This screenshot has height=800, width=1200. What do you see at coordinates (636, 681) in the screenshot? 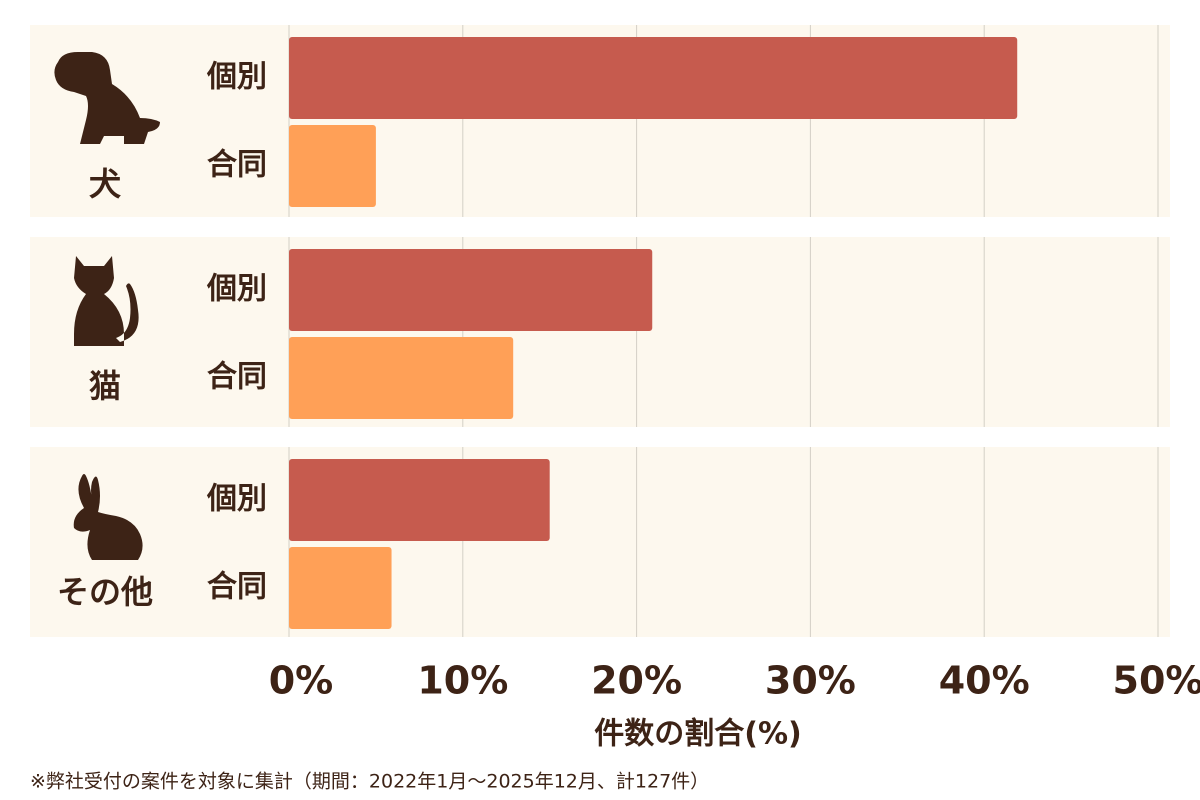
I see `x-tick-label: 20%` at bounding box center [636, 681].